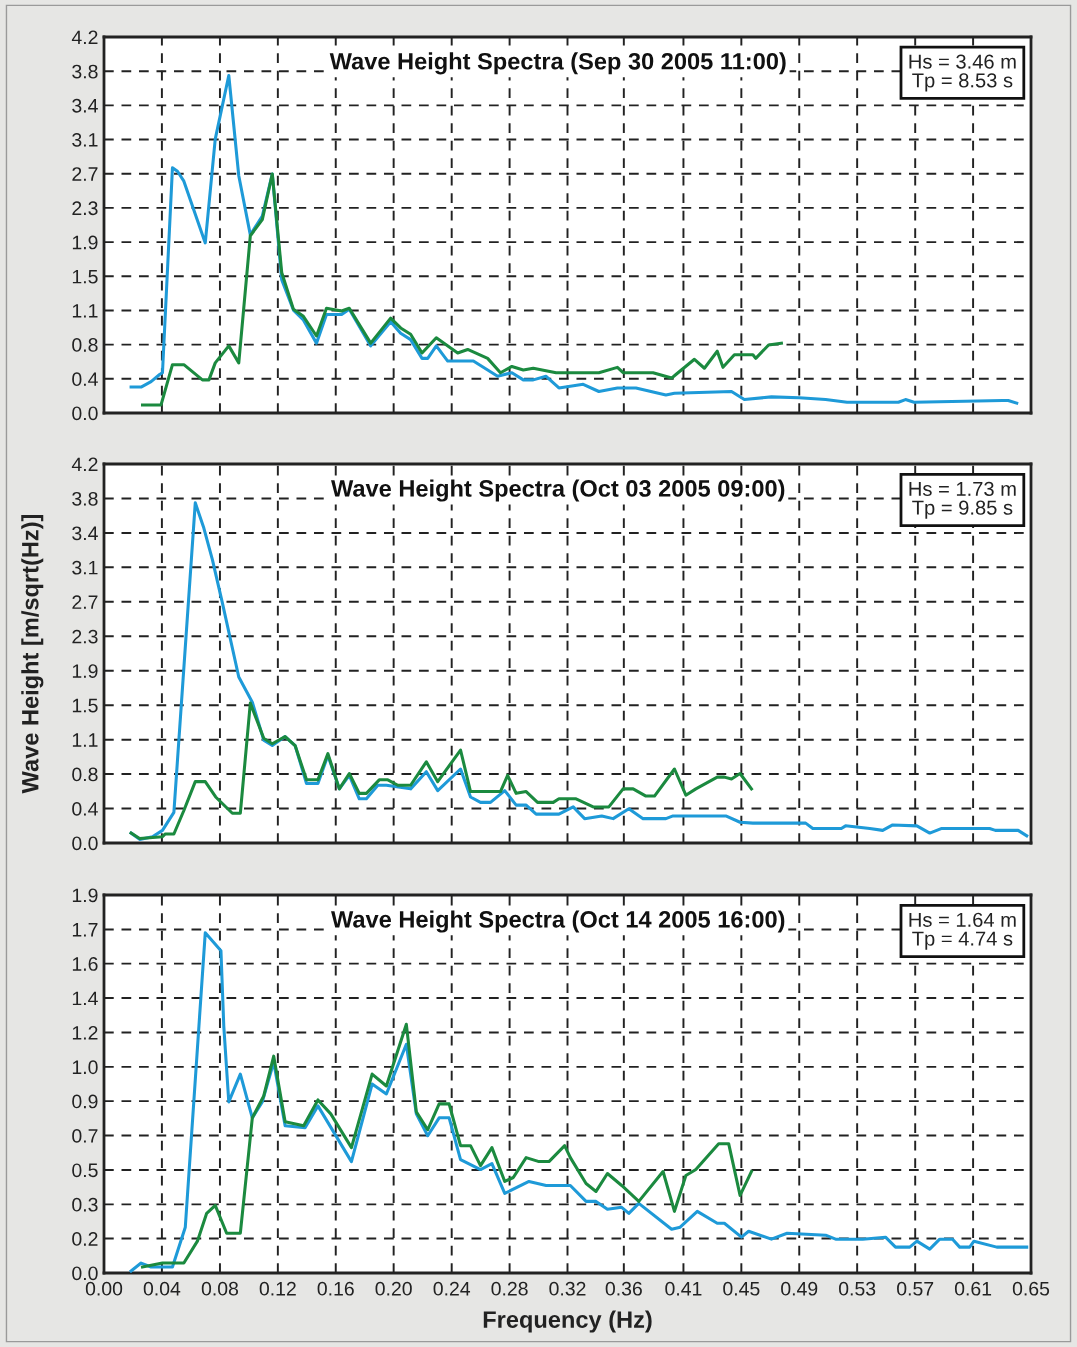  What do you see at coordinates (32, 654) in the screenshot?
I see `y-axis-title: Wave Height [m/sqrt(Hz)]` at bounding box center [32, 654].